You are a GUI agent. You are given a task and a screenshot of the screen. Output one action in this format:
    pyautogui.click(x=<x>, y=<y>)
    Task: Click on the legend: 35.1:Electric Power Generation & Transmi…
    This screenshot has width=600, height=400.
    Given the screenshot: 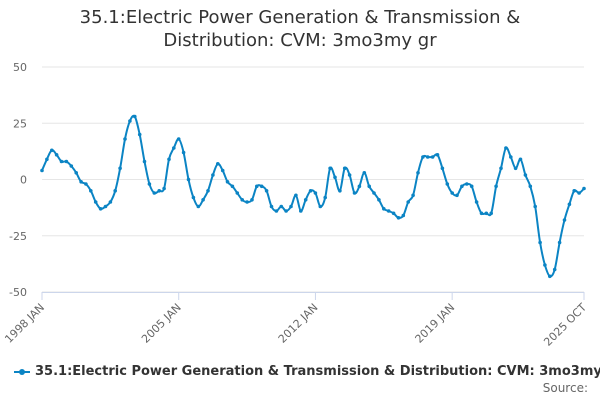 What is the action you would take?
    pyautogui.click(x=307, y=371)
    